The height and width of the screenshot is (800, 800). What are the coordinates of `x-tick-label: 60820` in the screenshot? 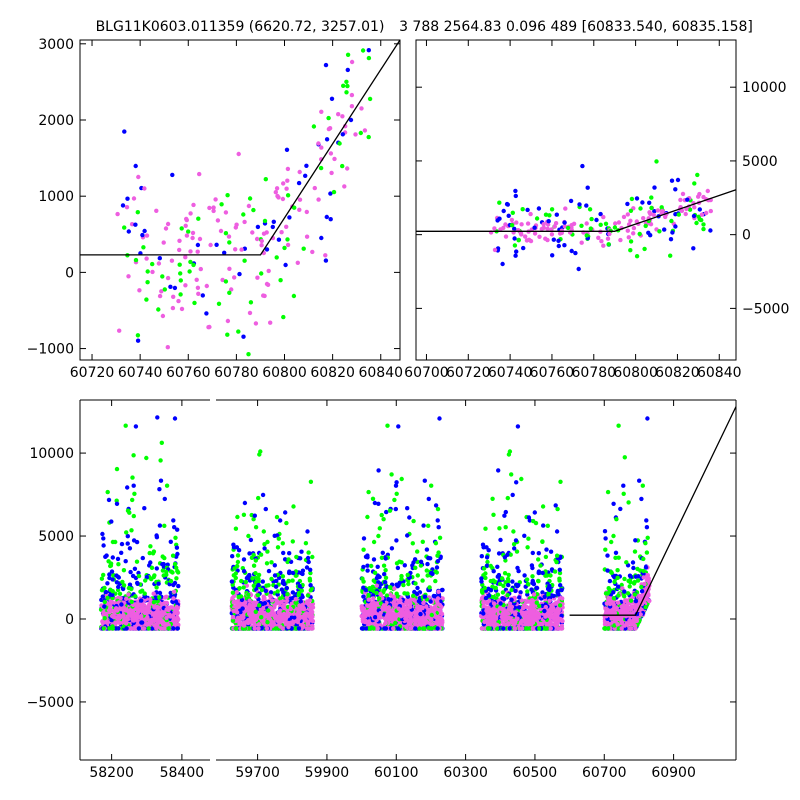 It's located at (332, 373).